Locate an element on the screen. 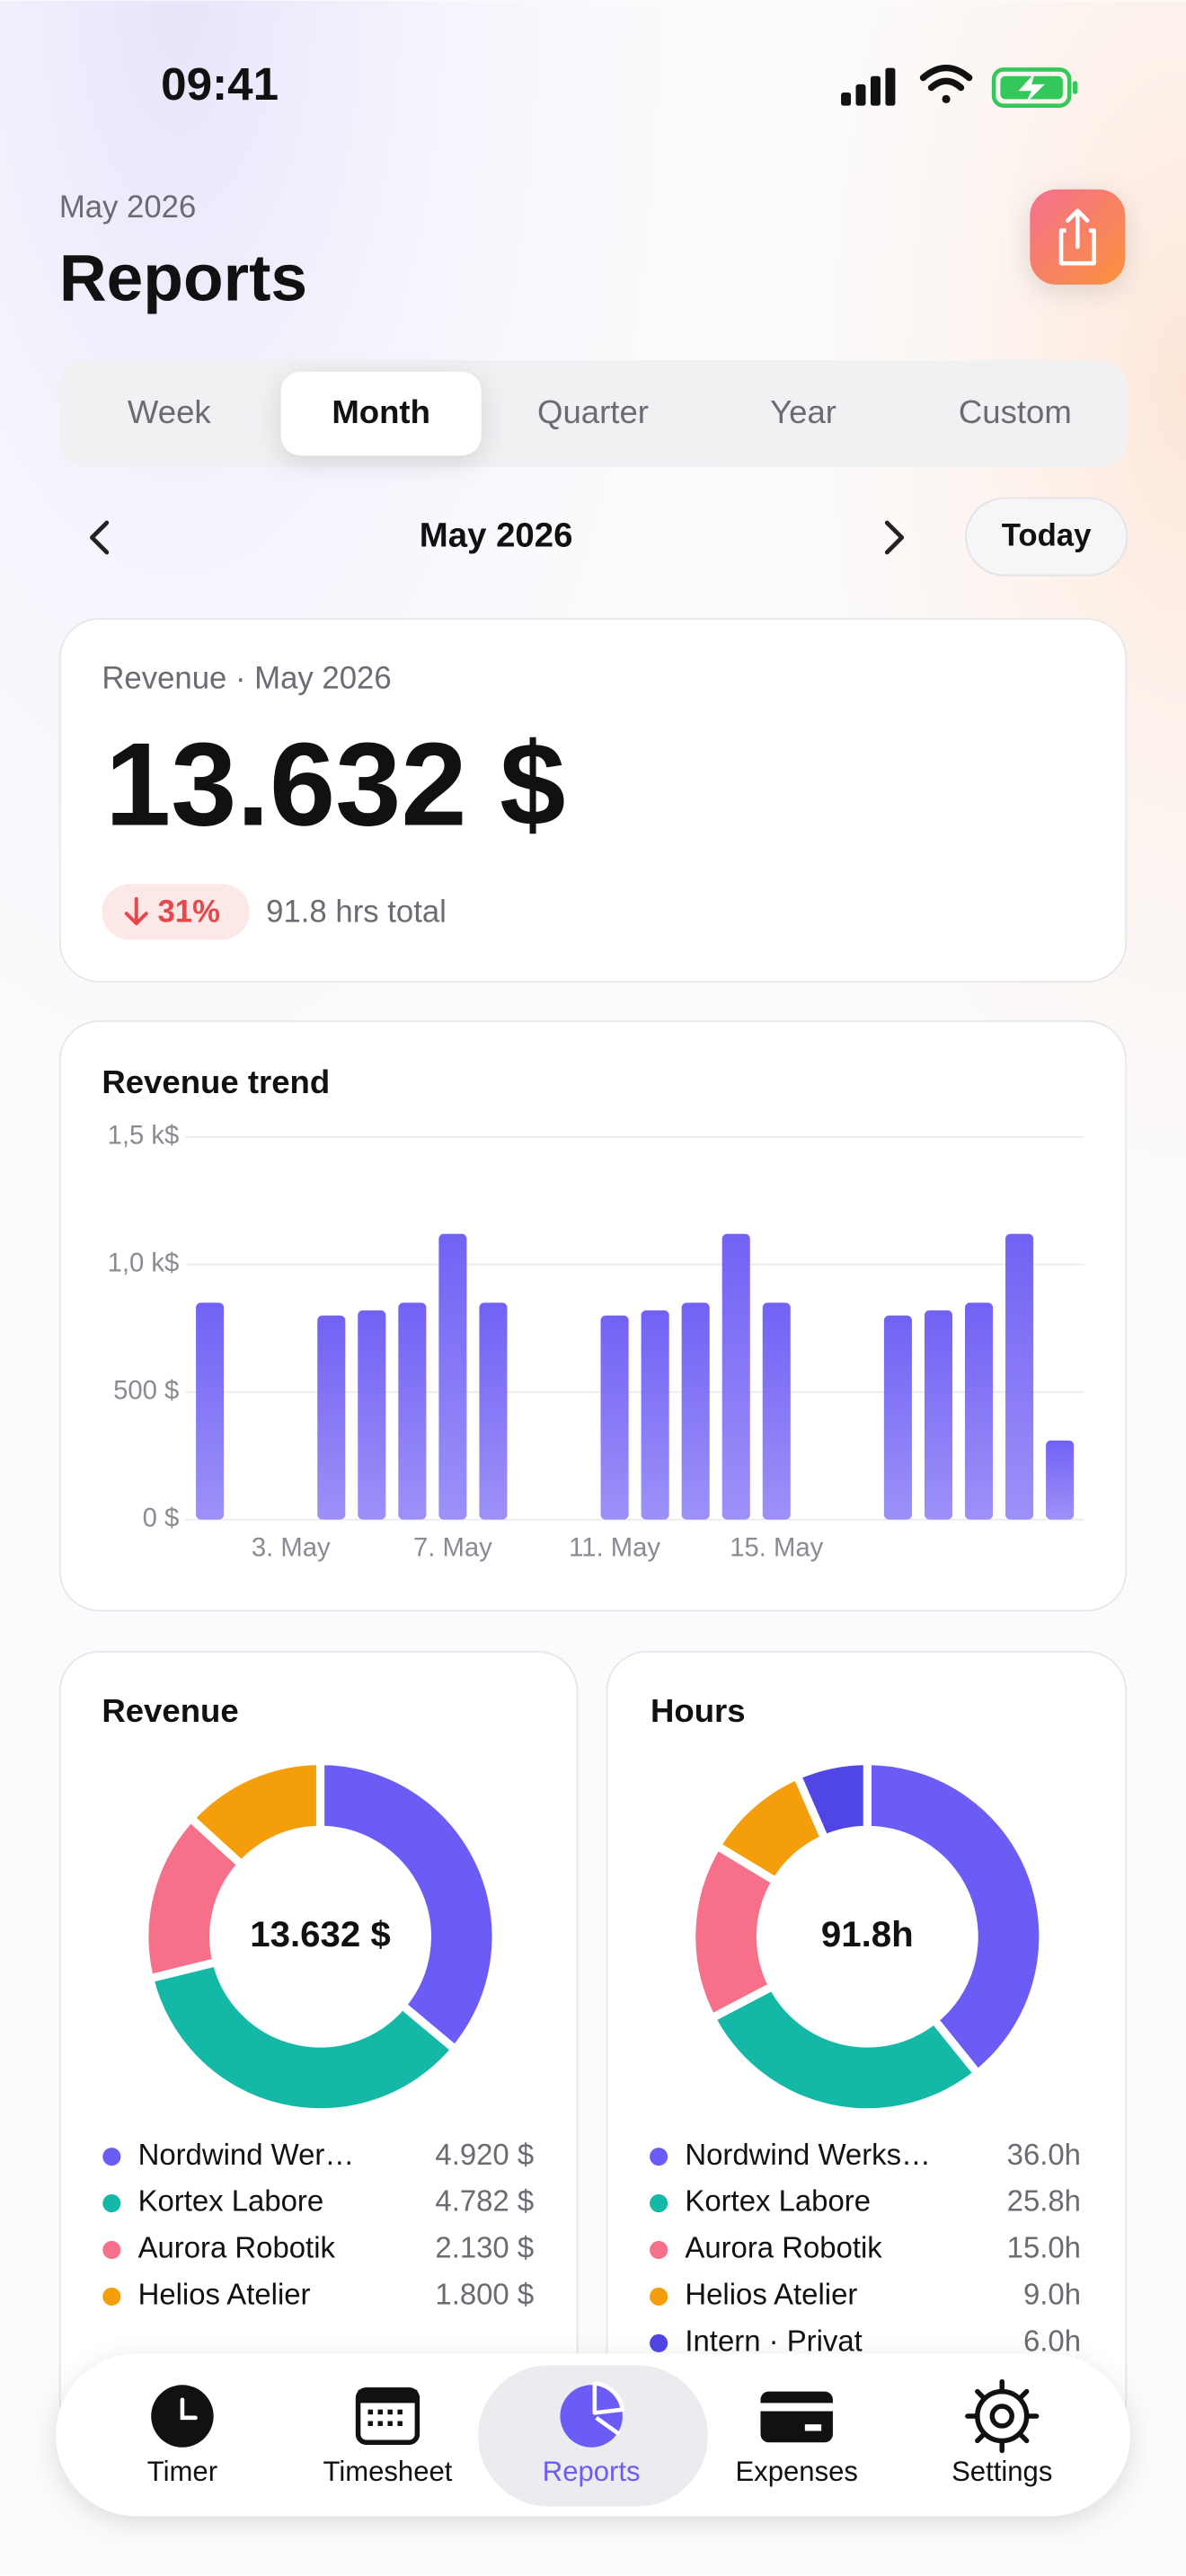  period-tab: Week is located at coordinates (169, 411).